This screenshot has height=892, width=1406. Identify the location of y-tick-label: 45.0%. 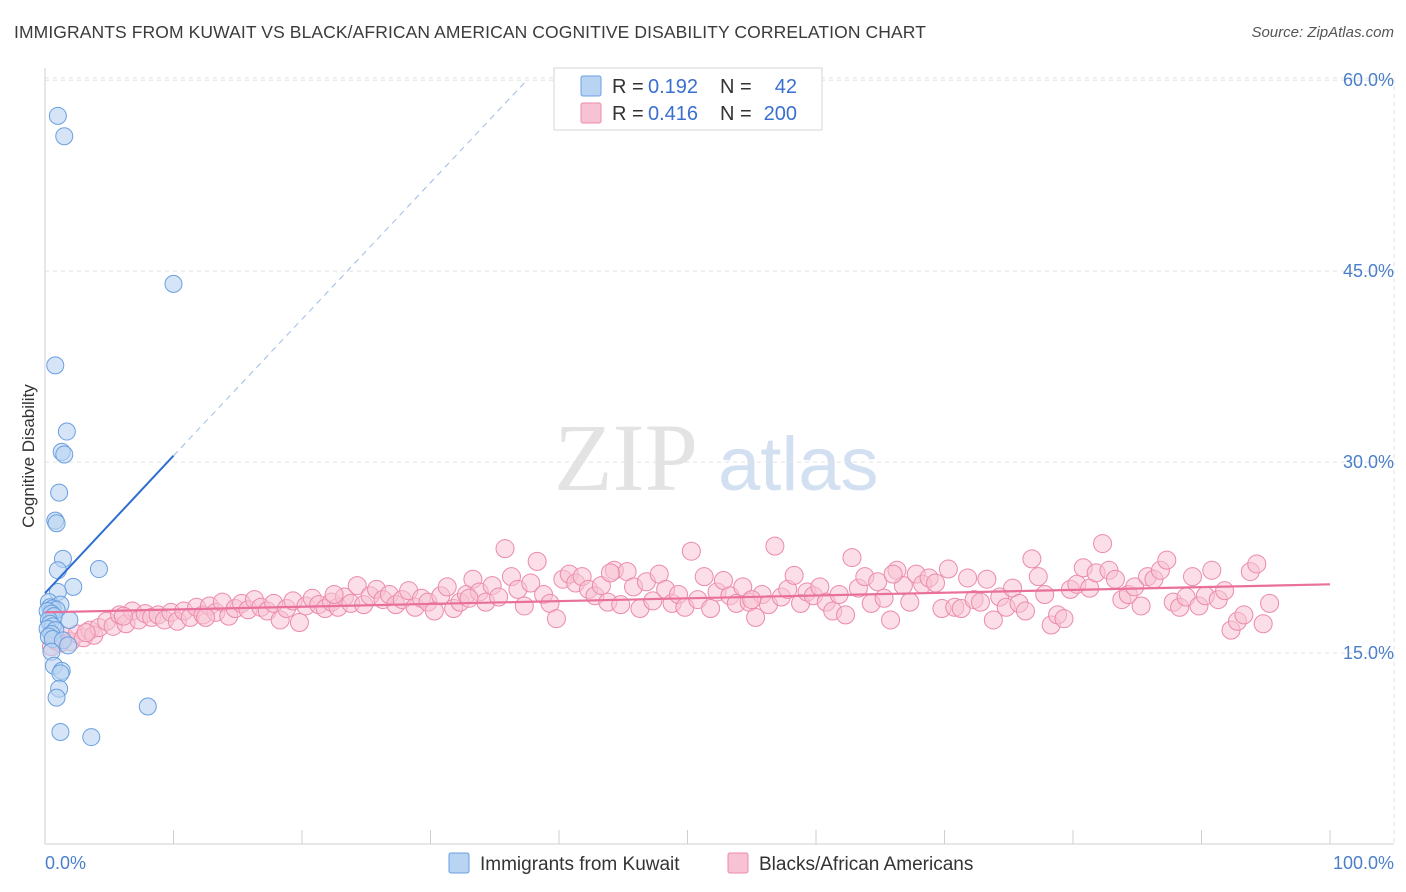
(1368, 271).